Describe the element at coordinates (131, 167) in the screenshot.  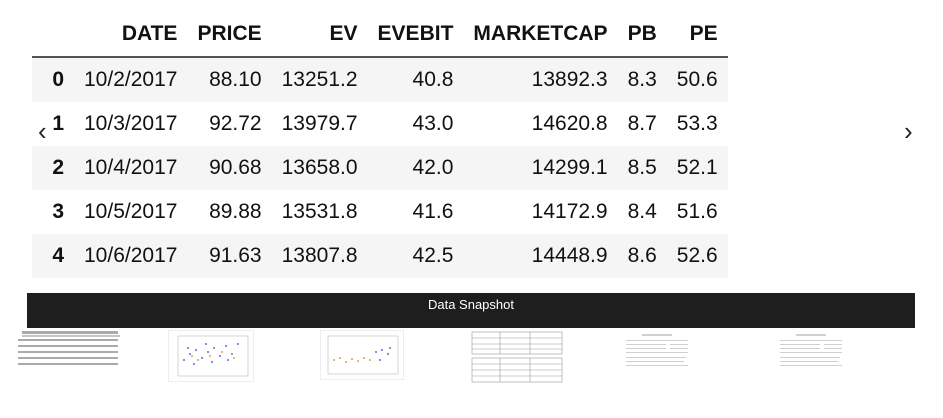
I see `cell-date: 10/4/2017` at that location.